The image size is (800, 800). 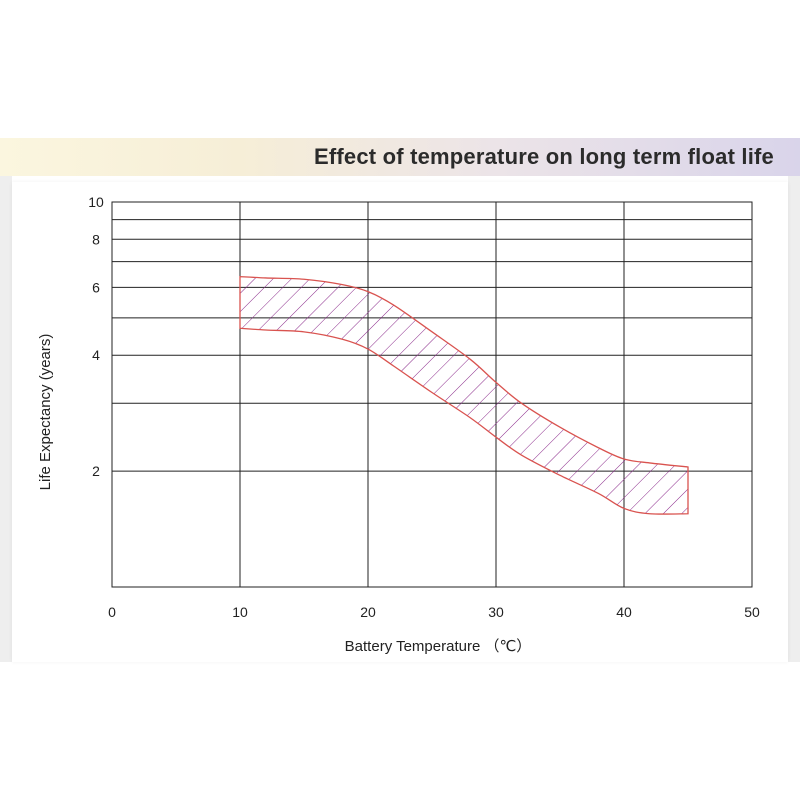 What do you see at coordinates (112, 612) in the screenshot?
I see `x-tick-label: 0` at bounding box center [112, 612].